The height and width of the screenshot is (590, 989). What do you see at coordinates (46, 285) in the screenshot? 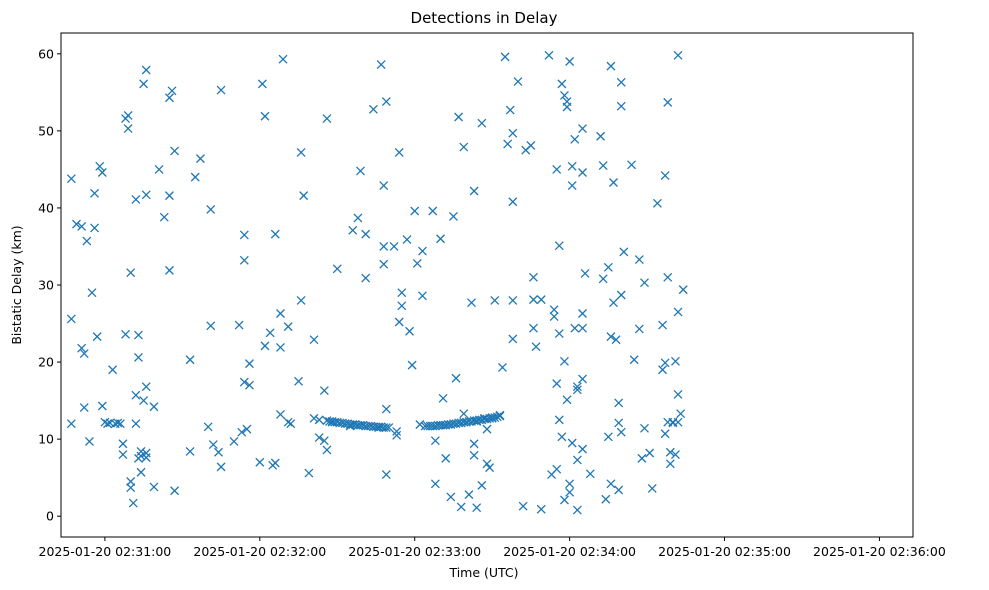
I see `y-tick-label: 30` at bounding box center [46, 285].